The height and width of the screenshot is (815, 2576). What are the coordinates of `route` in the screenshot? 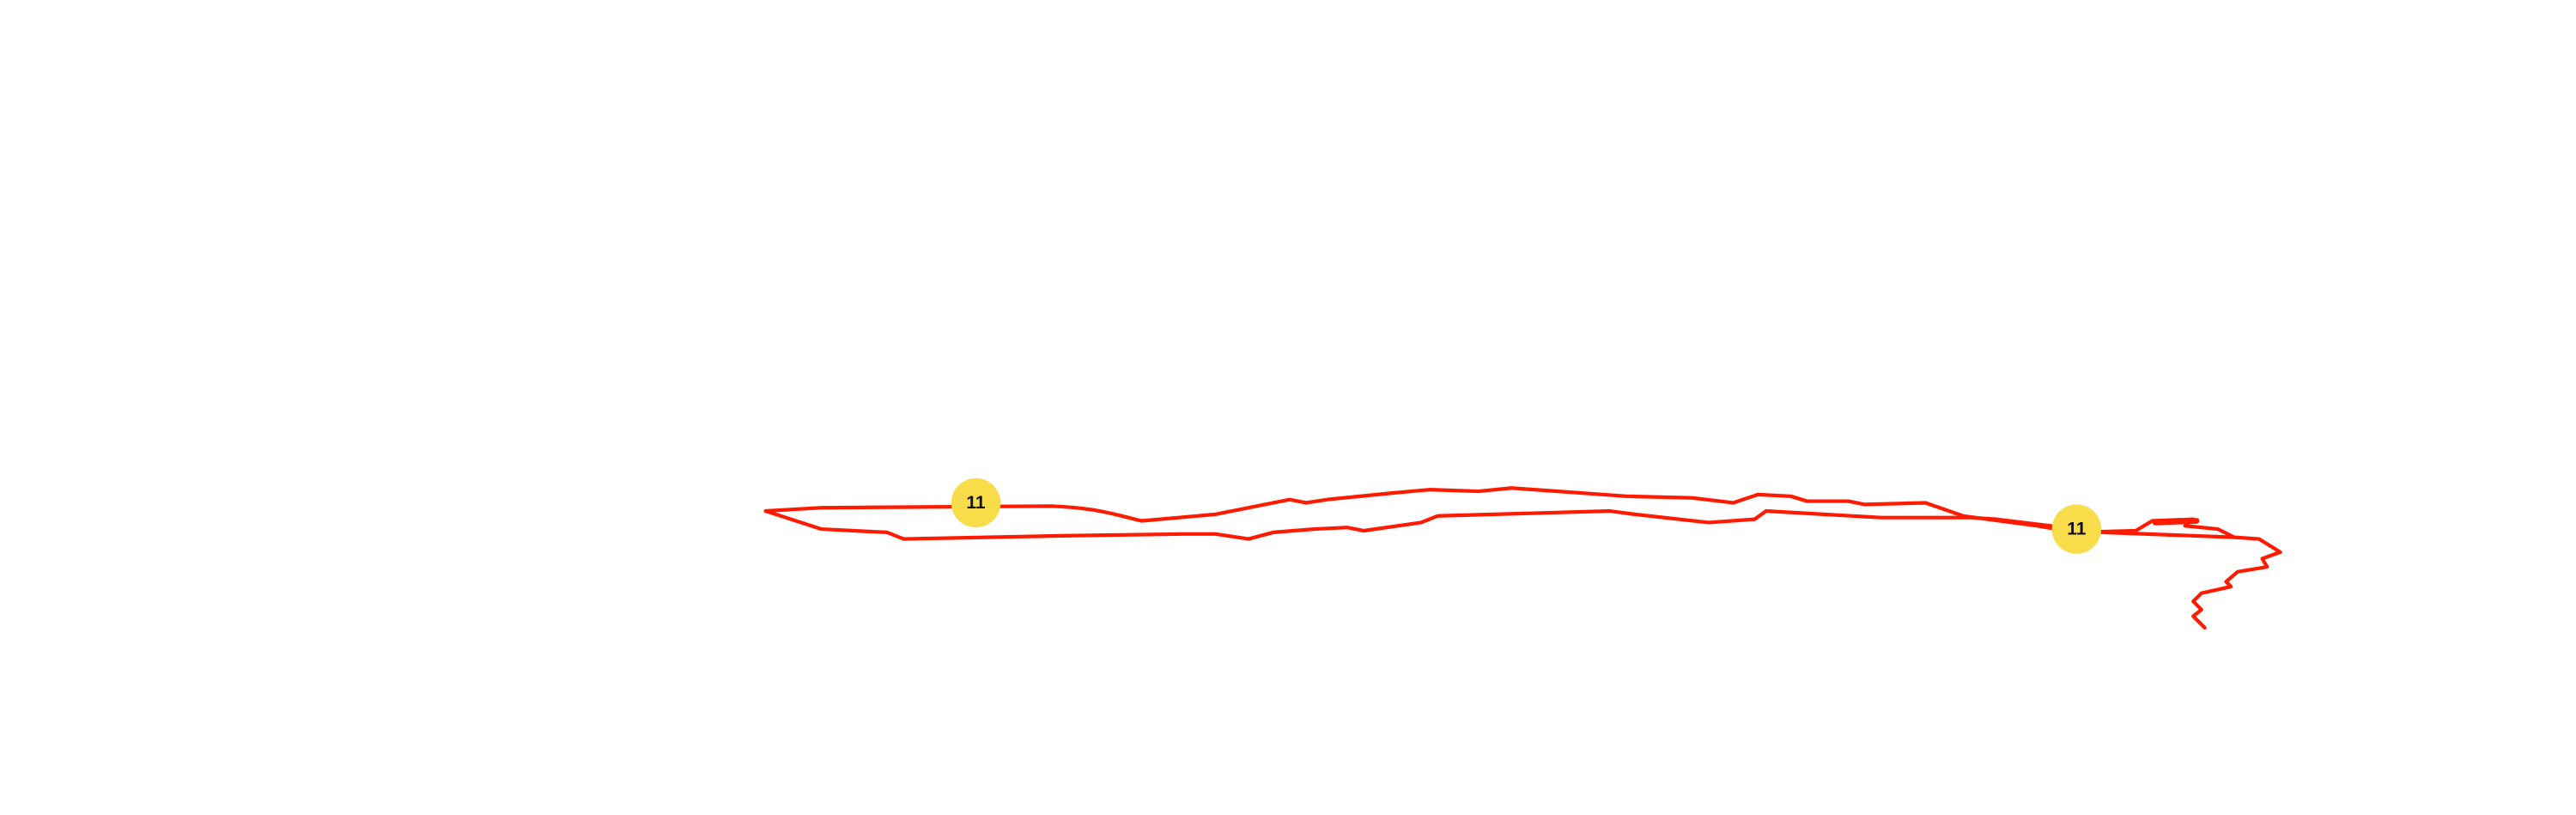 It's located at (1522, 557).